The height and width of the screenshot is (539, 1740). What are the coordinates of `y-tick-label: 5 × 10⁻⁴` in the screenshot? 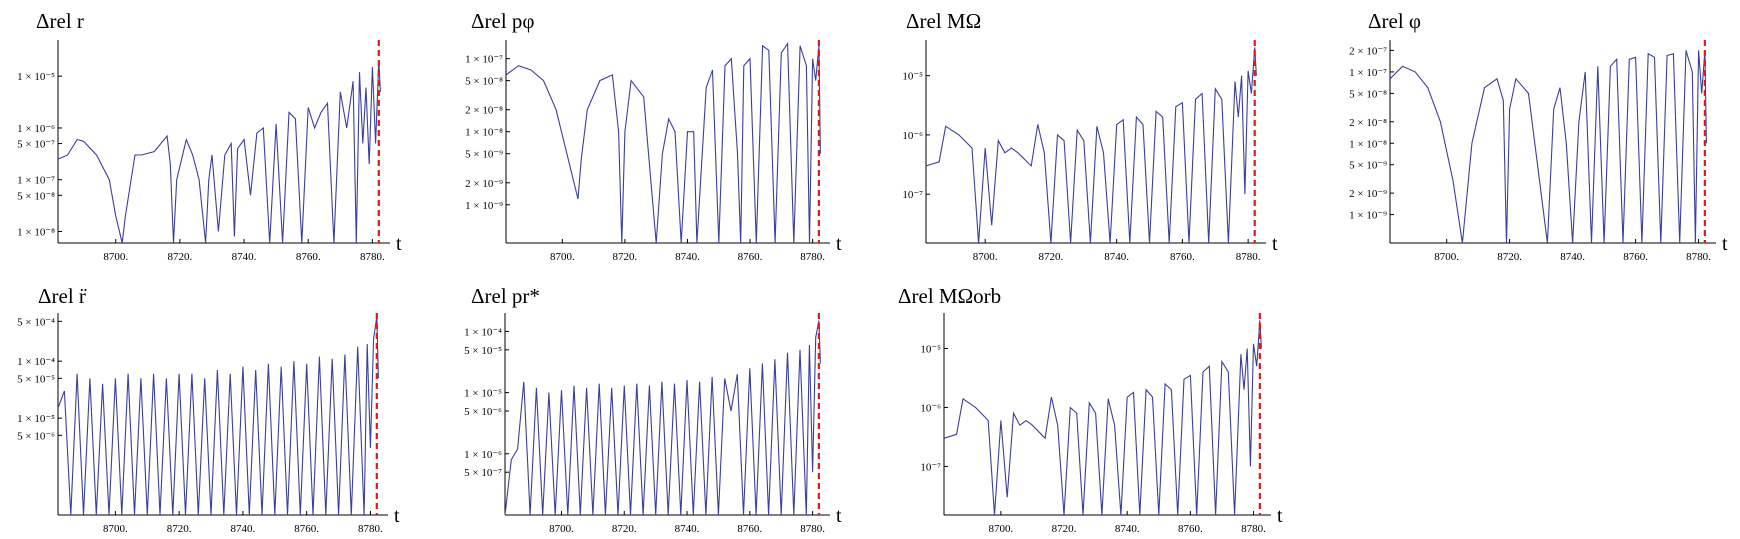 It's located at (36, 322).